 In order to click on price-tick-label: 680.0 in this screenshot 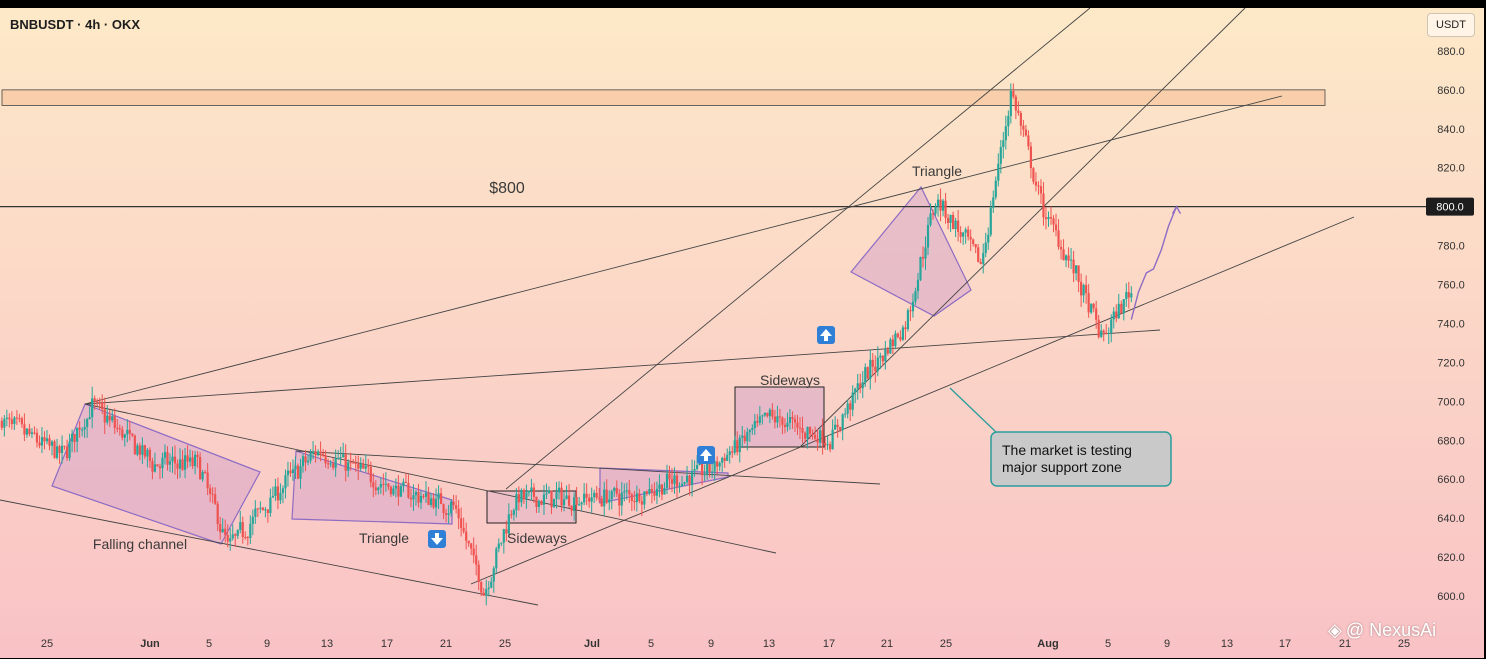, I will do `click(1451, 441)`.